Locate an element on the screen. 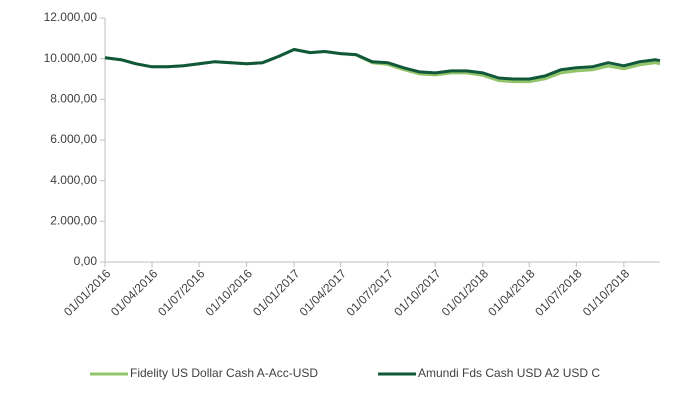 This screenshot has width=676, height=409. y-tick-label: 8.000,00 is located at coordinates (73, 99).